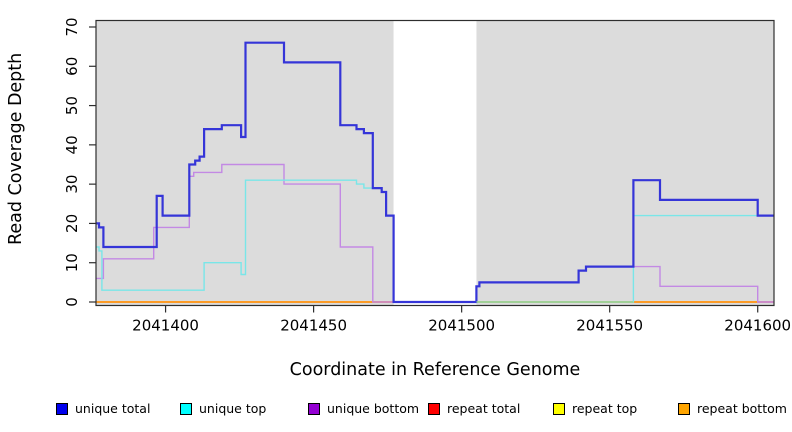 The image size is (792, 432). Describe the element at coordinates (233, 408) in the screenshot. I see `legend-label: unique top` at that location.